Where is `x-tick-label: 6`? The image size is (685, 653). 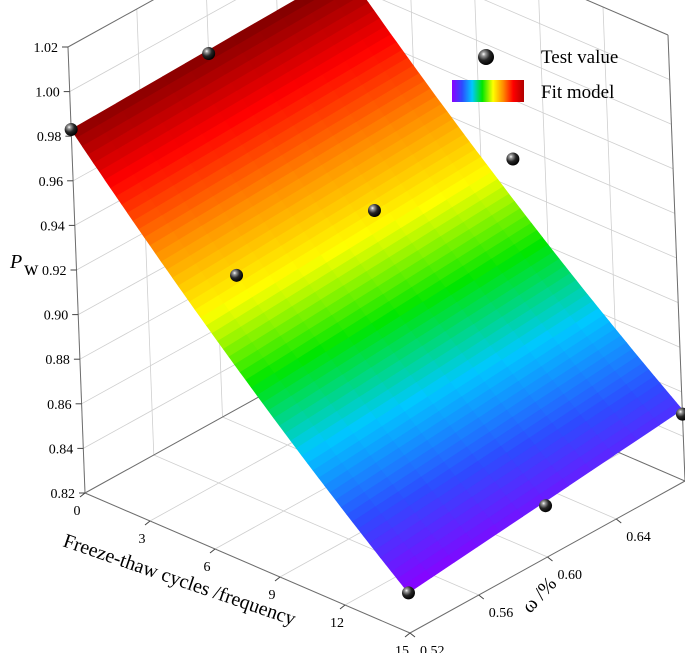
x-tick-label: 6 is located at coordinates (207, 567).